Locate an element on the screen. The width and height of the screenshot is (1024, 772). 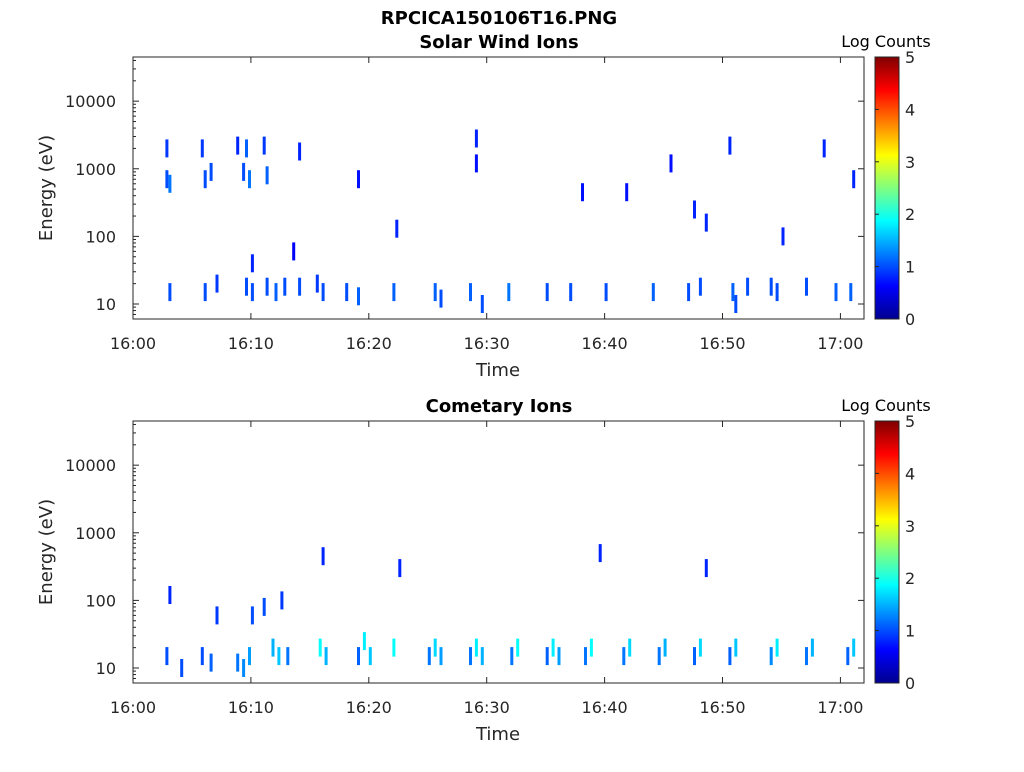
colorbar-label-cometary: Log Counts is located at coordinates (886, 405).